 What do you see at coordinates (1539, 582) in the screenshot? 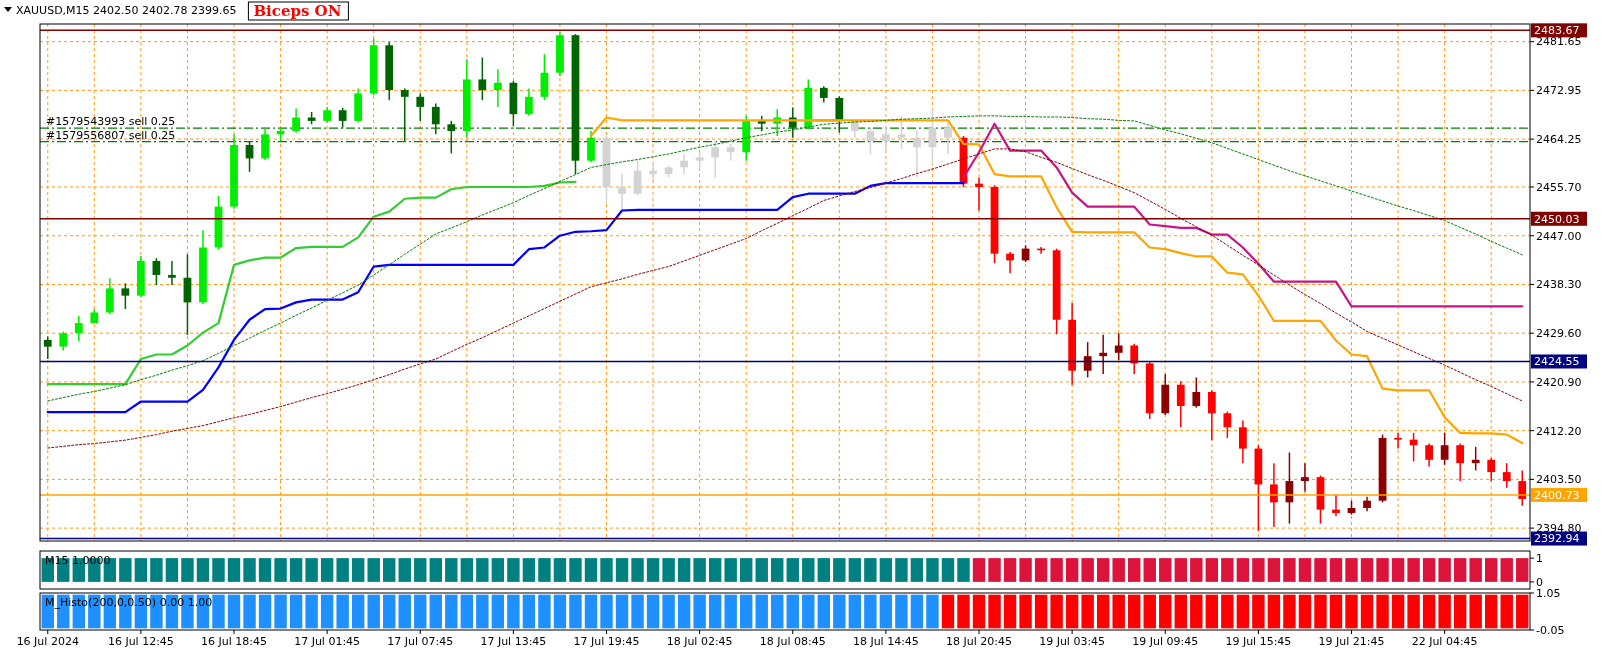
I see `y-tick-label: 0` at bounding box center [1539, 582].